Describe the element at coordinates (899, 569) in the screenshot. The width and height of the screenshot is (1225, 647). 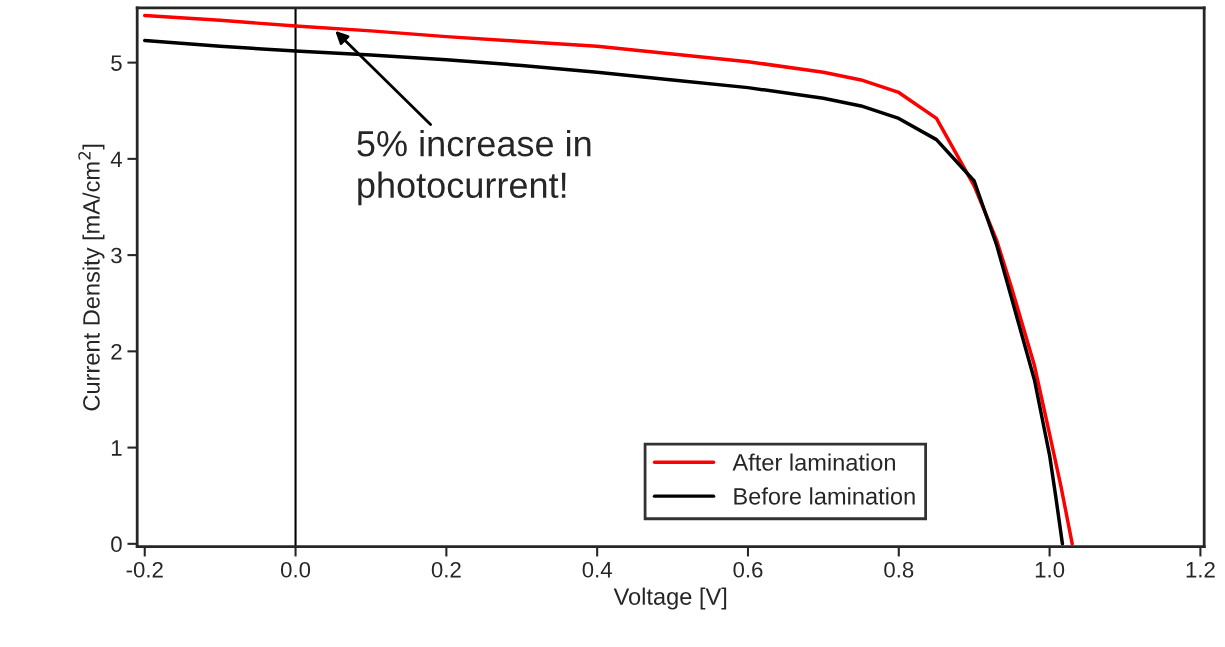
I see `x-tick-label: 0.8` at that location.